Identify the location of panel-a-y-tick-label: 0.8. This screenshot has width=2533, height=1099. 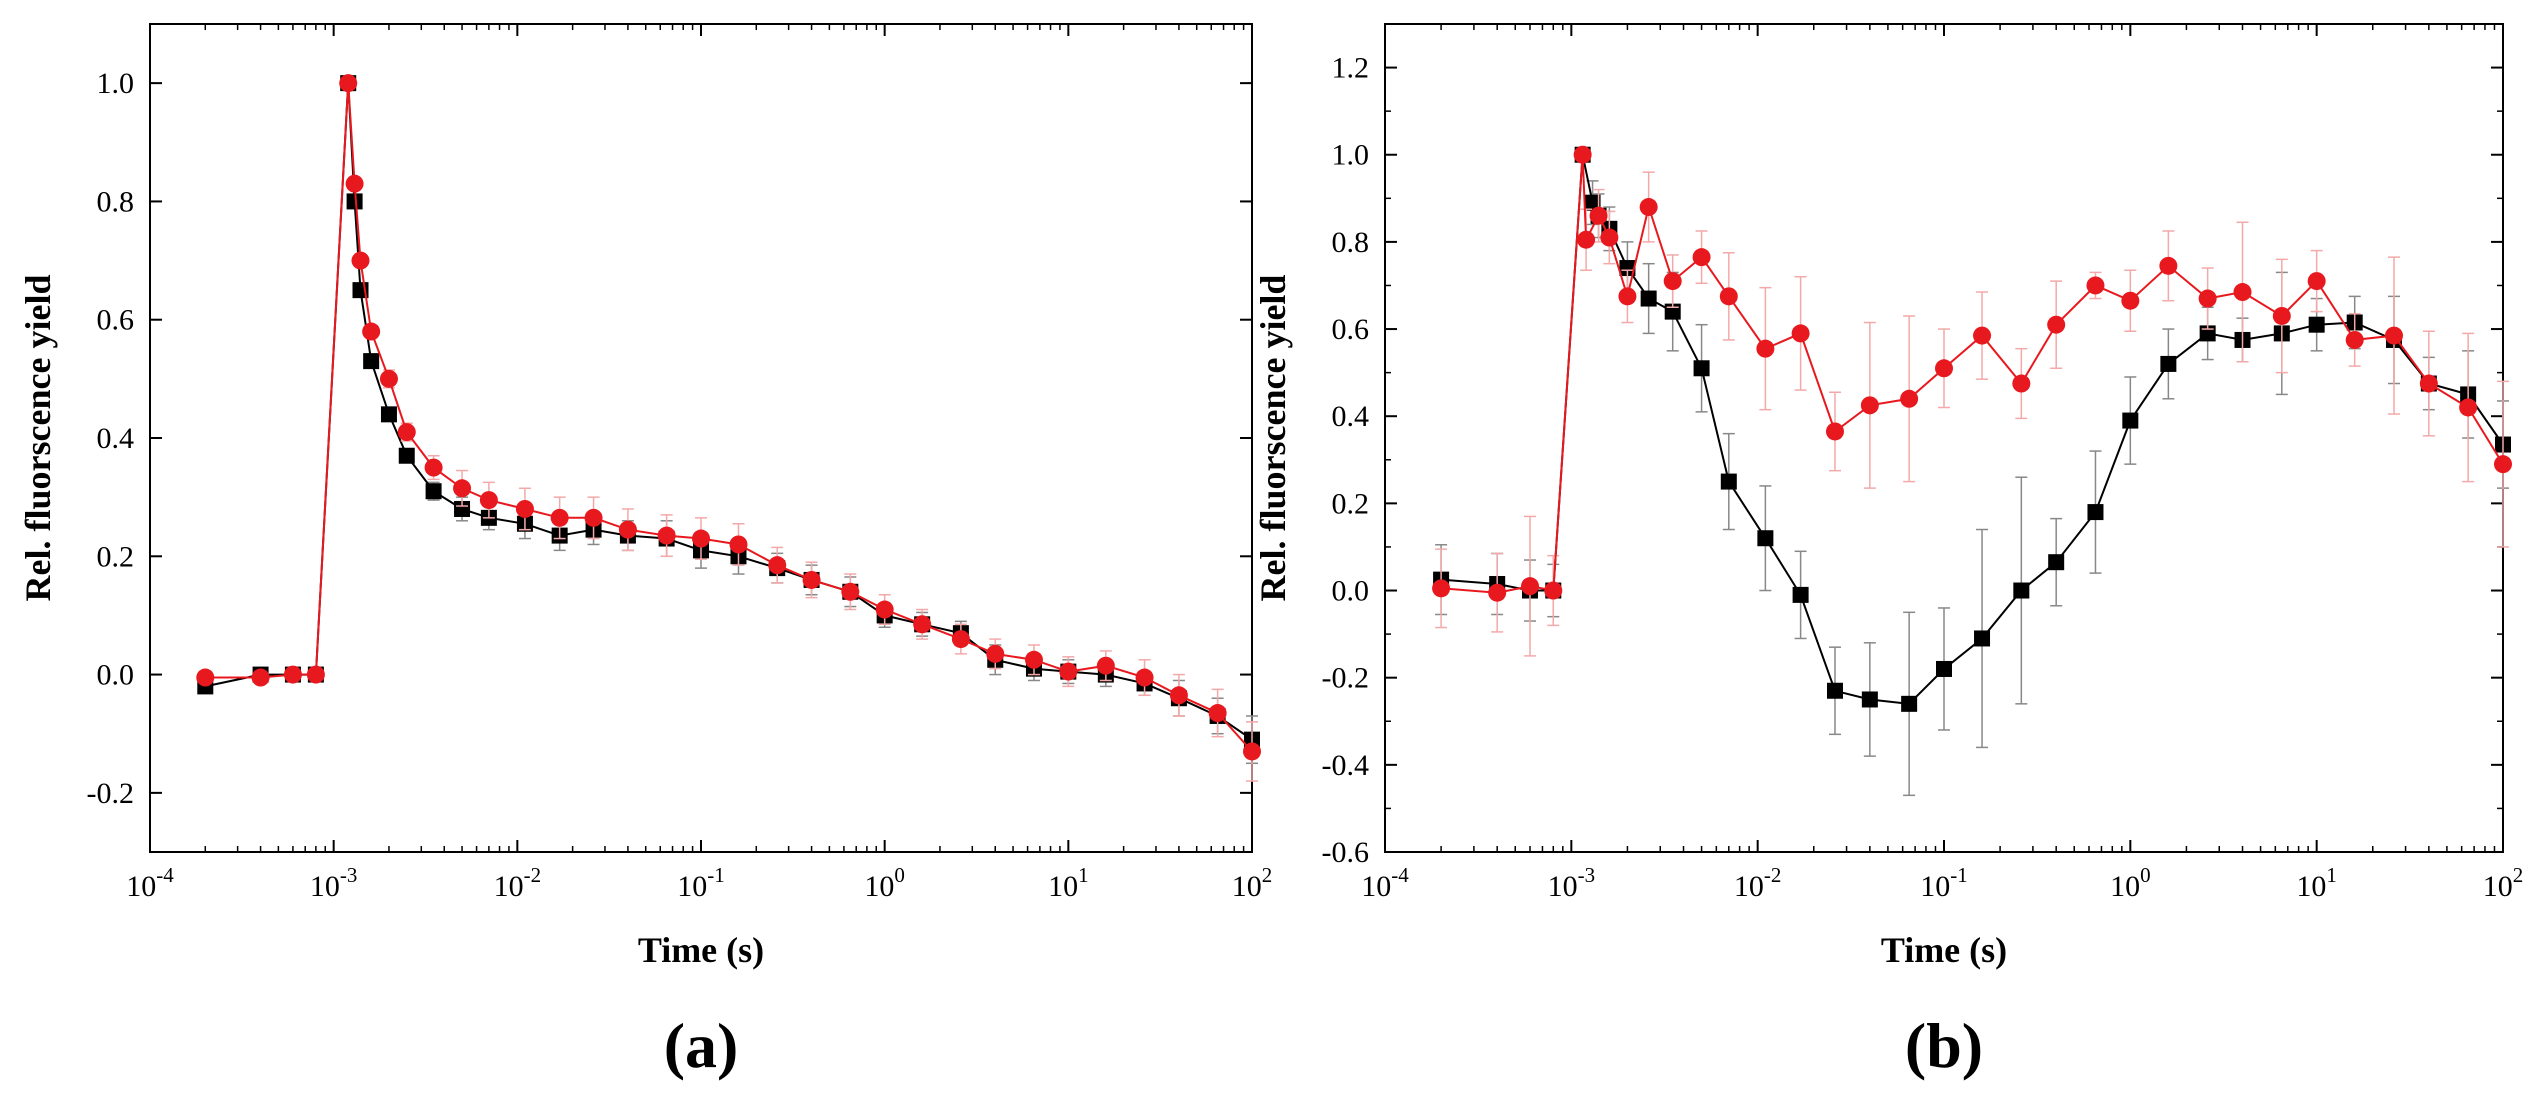
(116, 201).